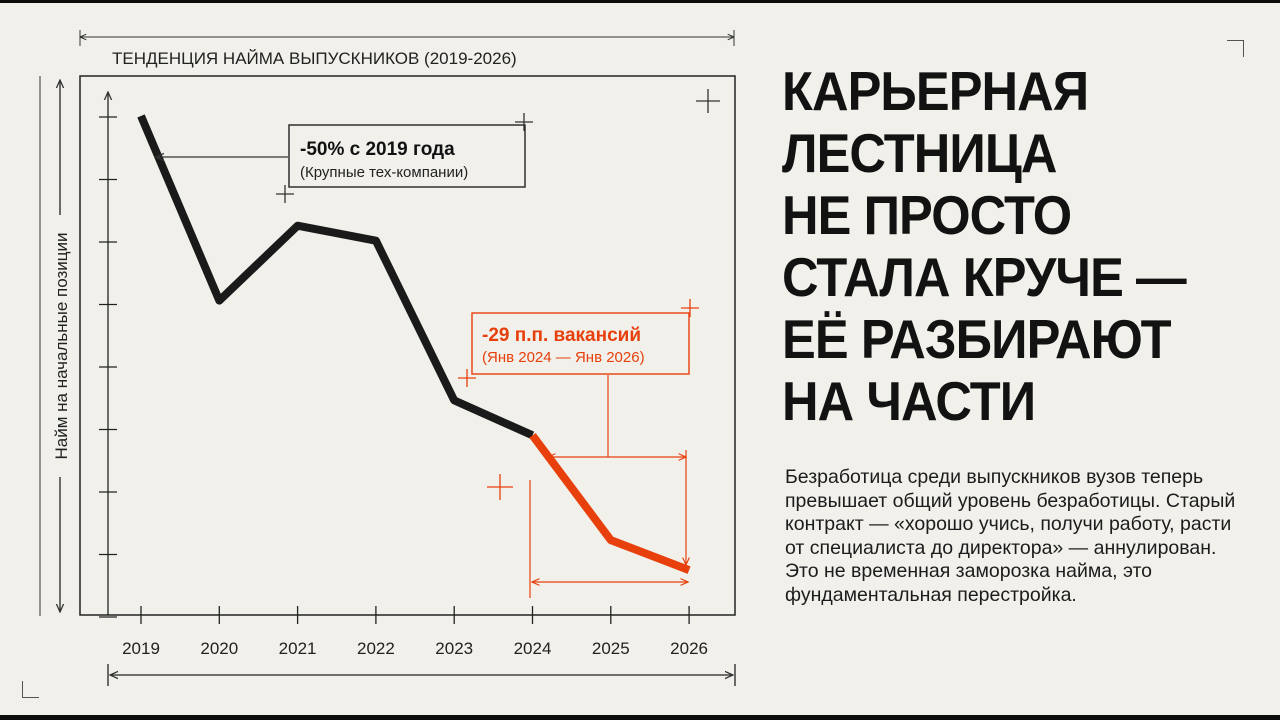 The width and height of the screenshot is (1280, 720). Describe the element at coordinates (689, 648) in the screenshot. I see `x-tick-label: 2026` at that location.